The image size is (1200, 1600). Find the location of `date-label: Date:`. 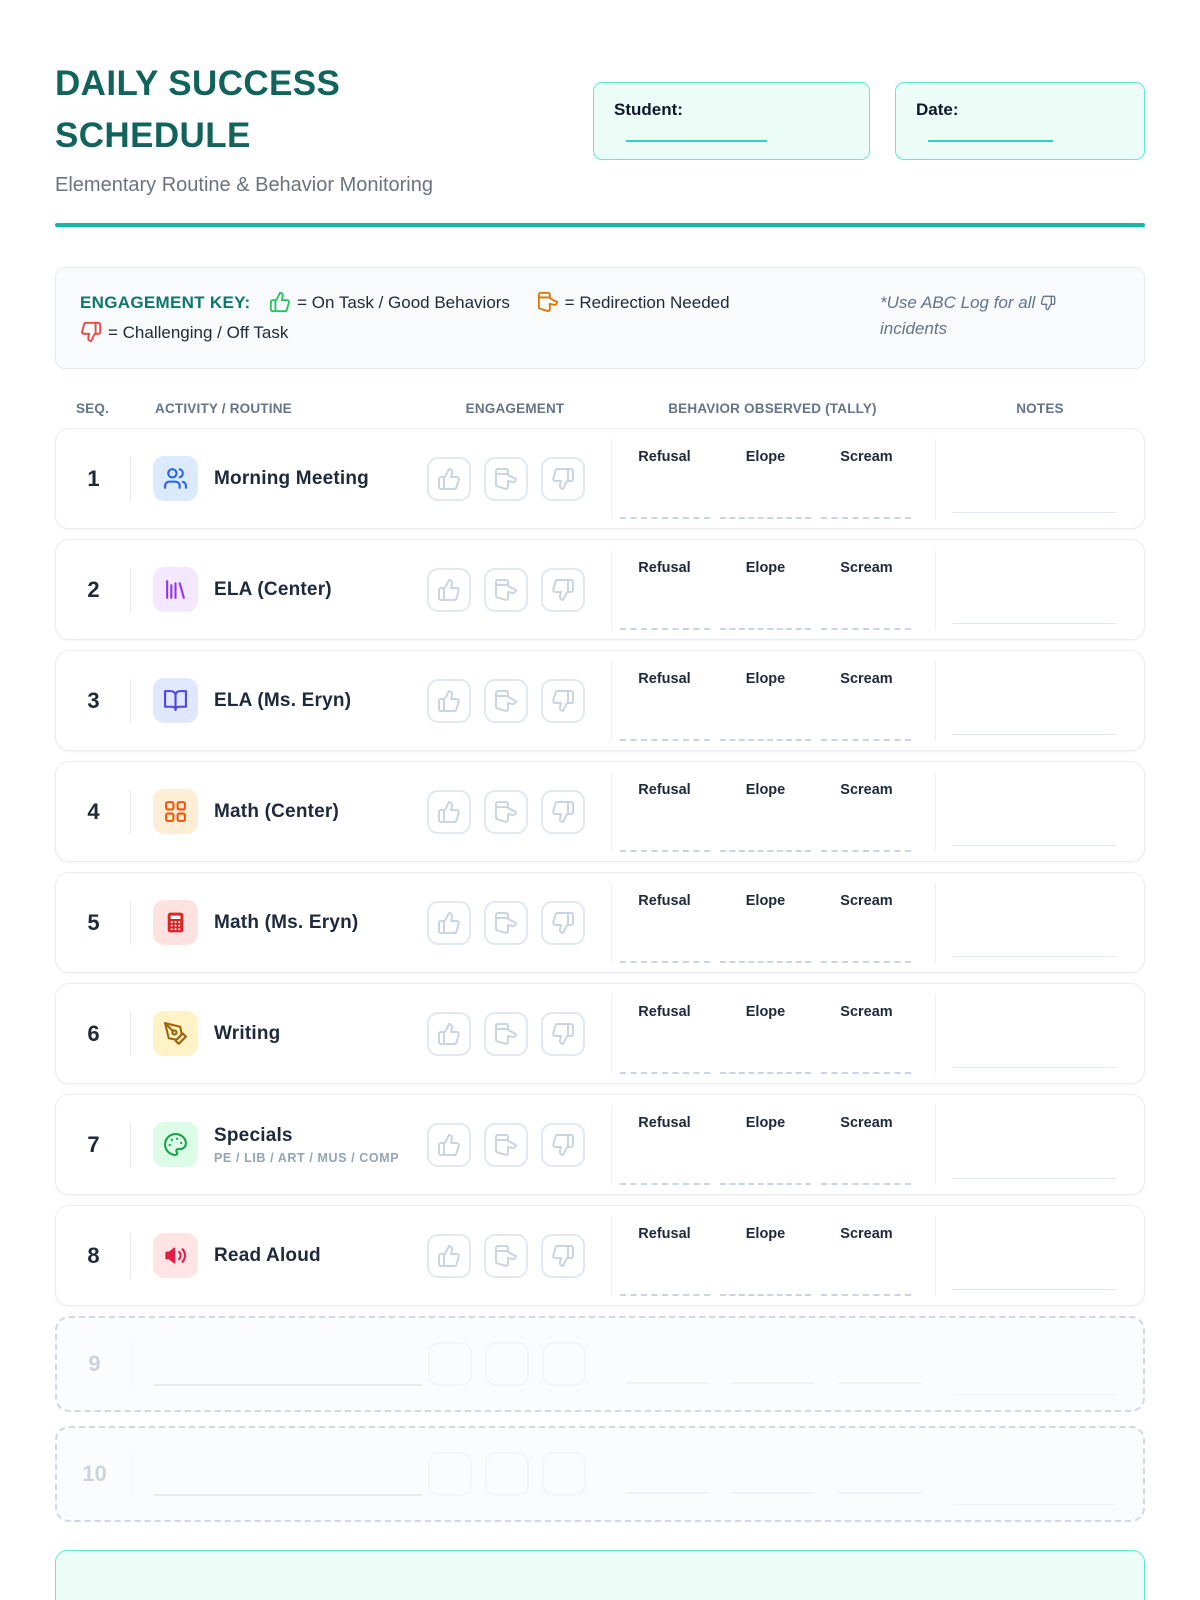

date-label: Date: is located at coordinates (937, 109).